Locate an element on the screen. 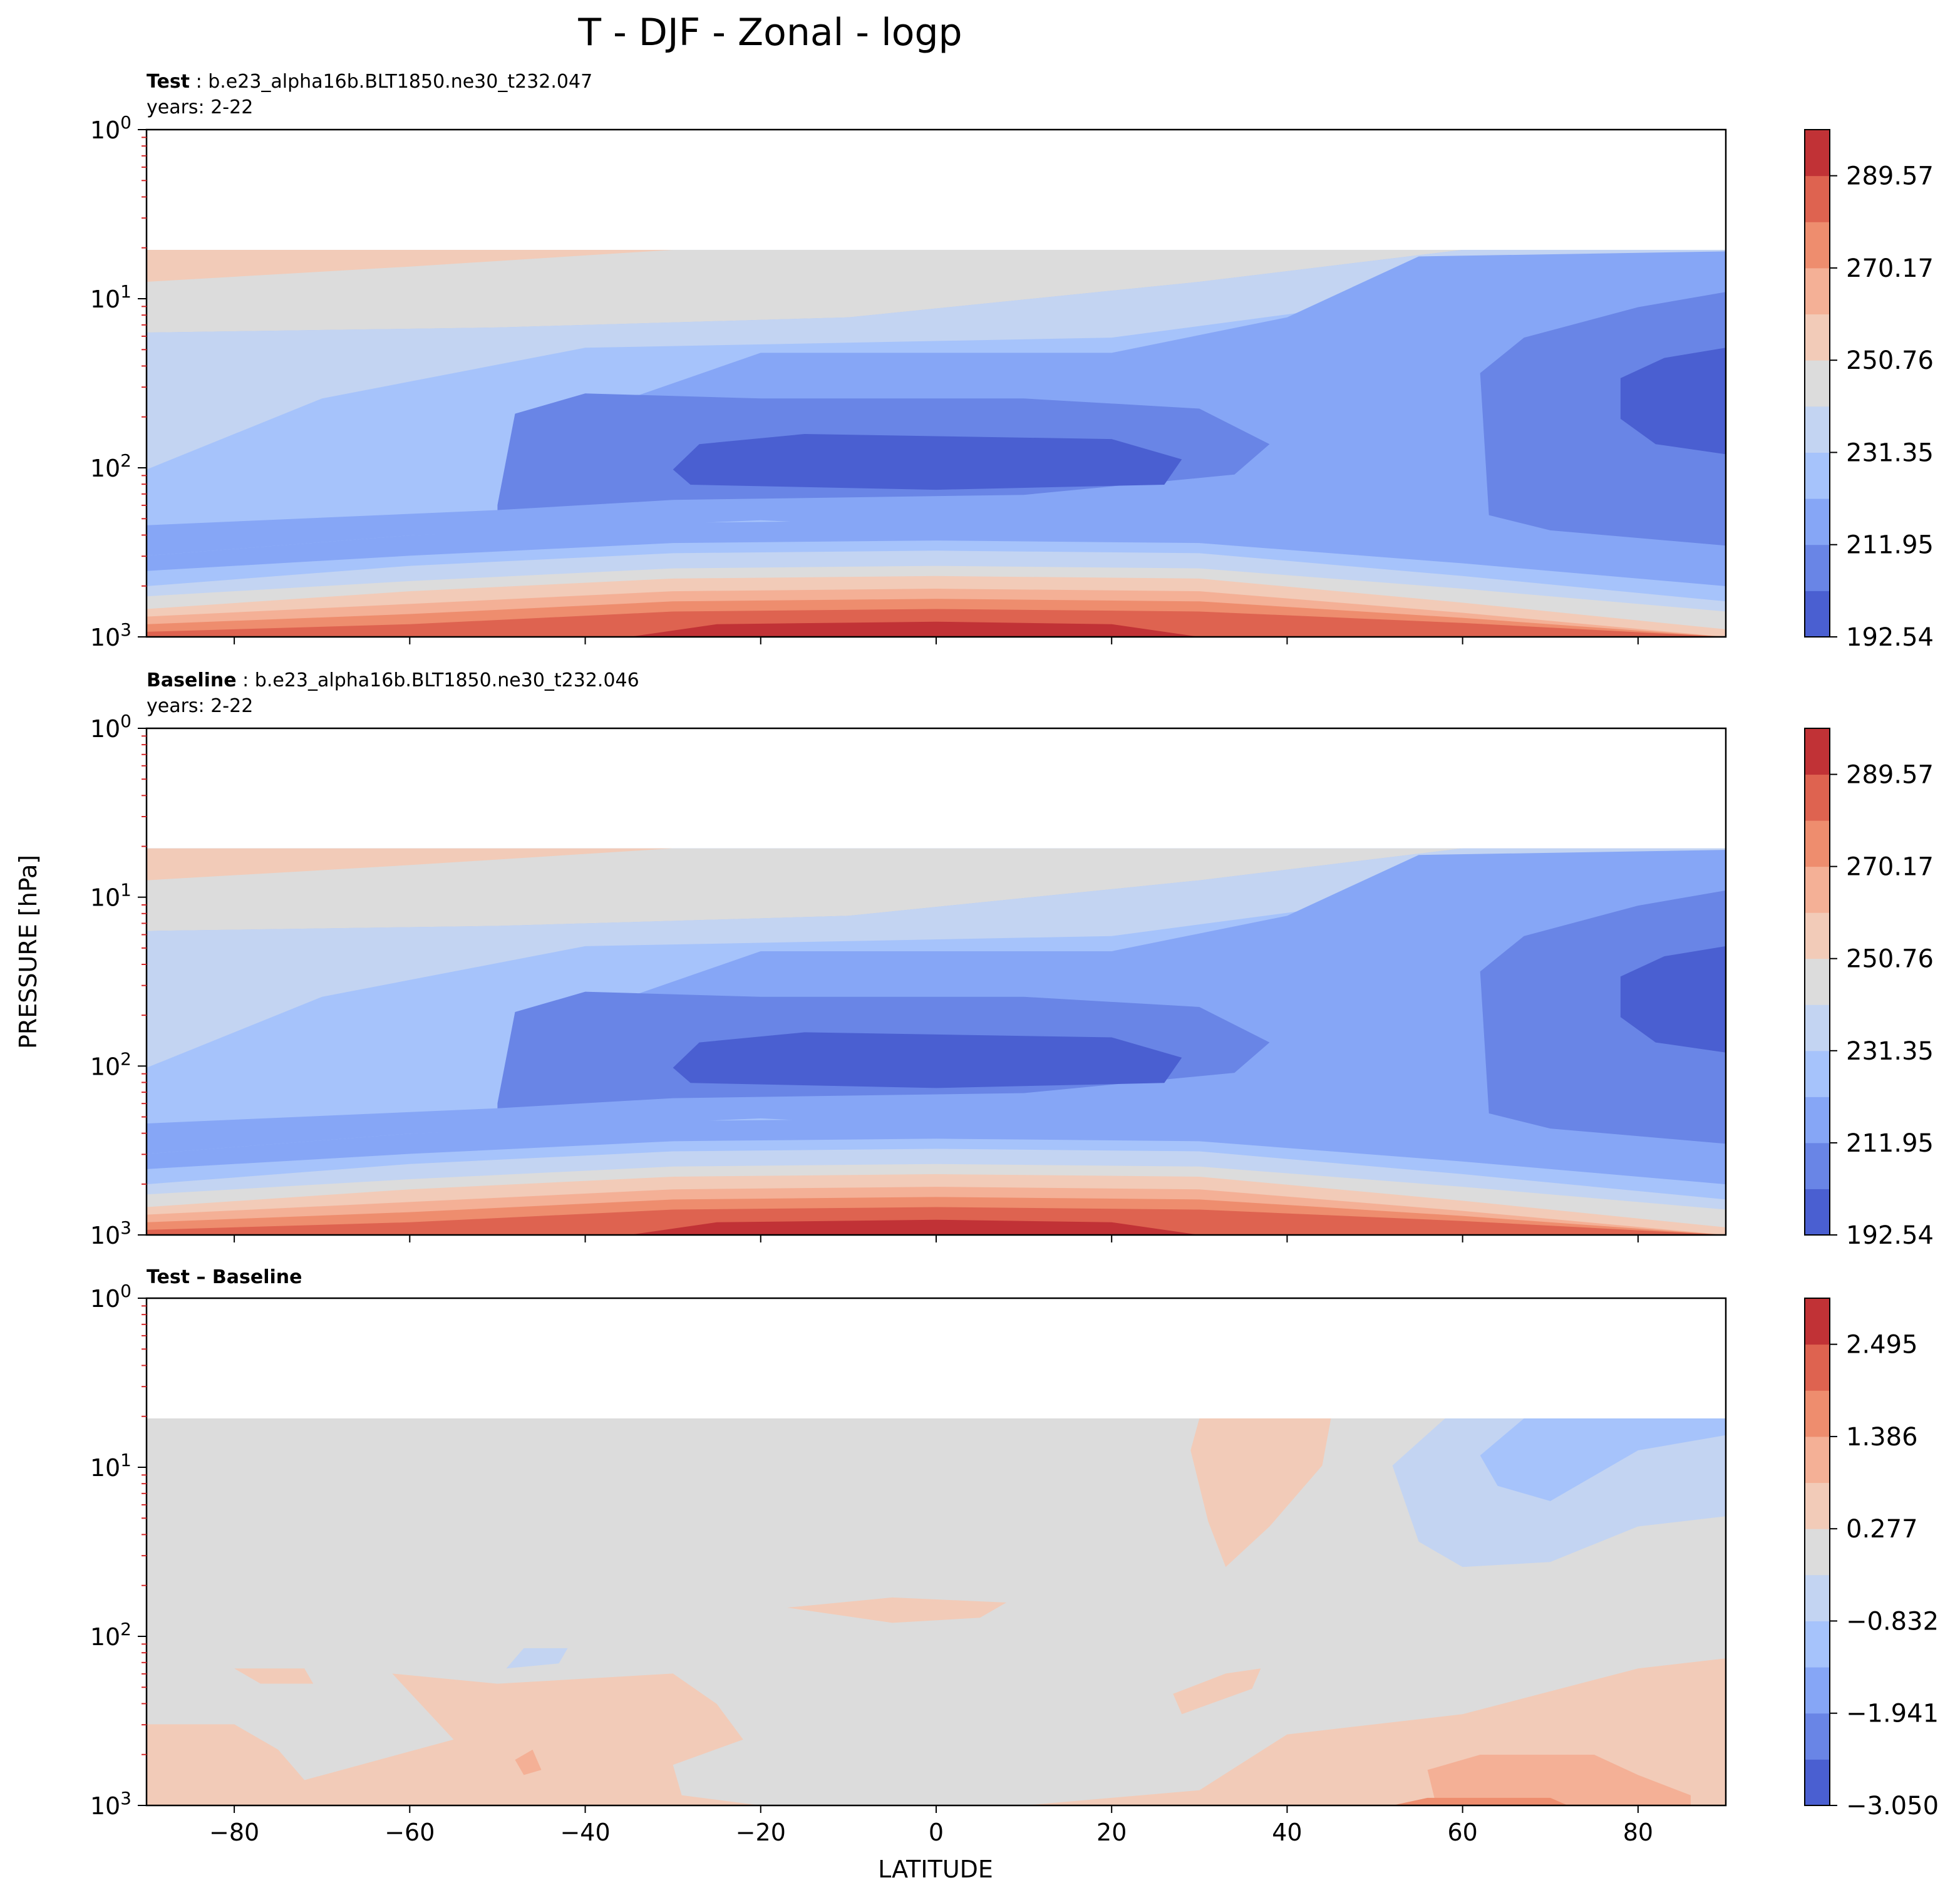  x-tick-label: −40 is located at coordinates (585, 1832).